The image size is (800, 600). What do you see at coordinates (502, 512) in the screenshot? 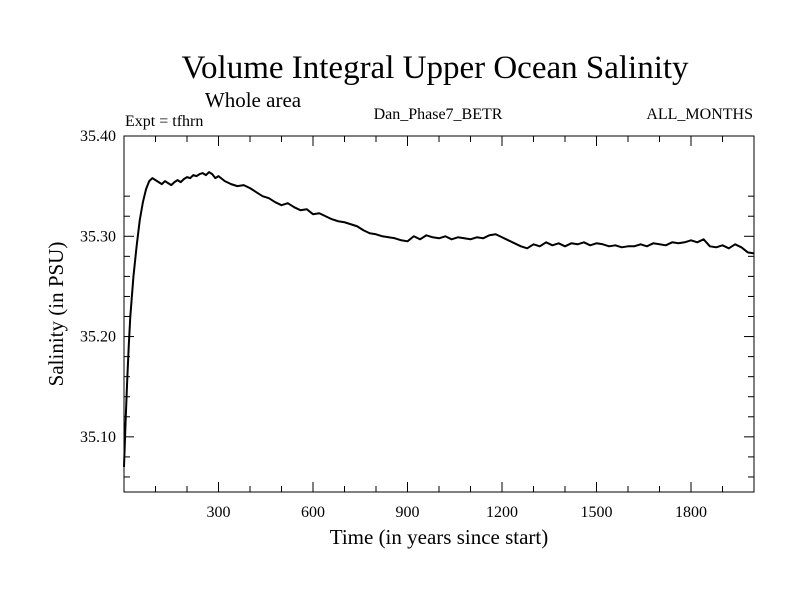
I see `x-tick-label: 1200` at bounding box center [502, 512].